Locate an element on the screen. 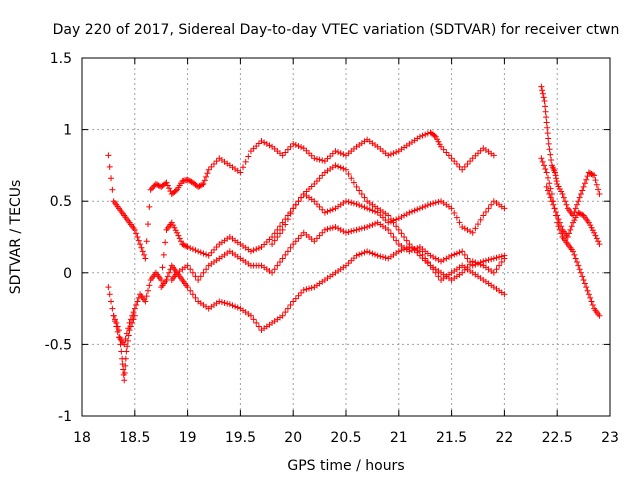 This screenshot has width=640, height=480. y-tick-label: -1 is located at coordinates (65, 417).